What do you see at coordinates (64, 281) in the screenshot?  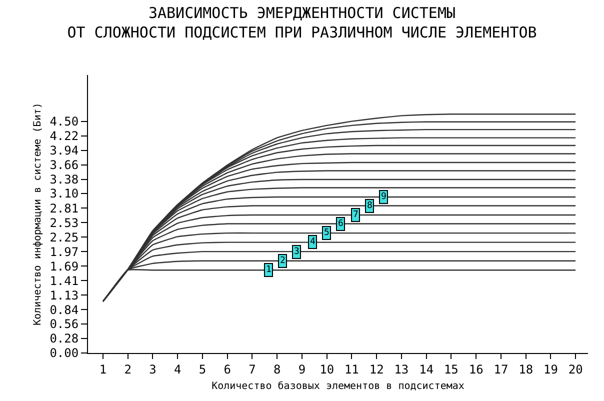 I see `y-tick-label: 1.41` at bounding box center [64, 281].